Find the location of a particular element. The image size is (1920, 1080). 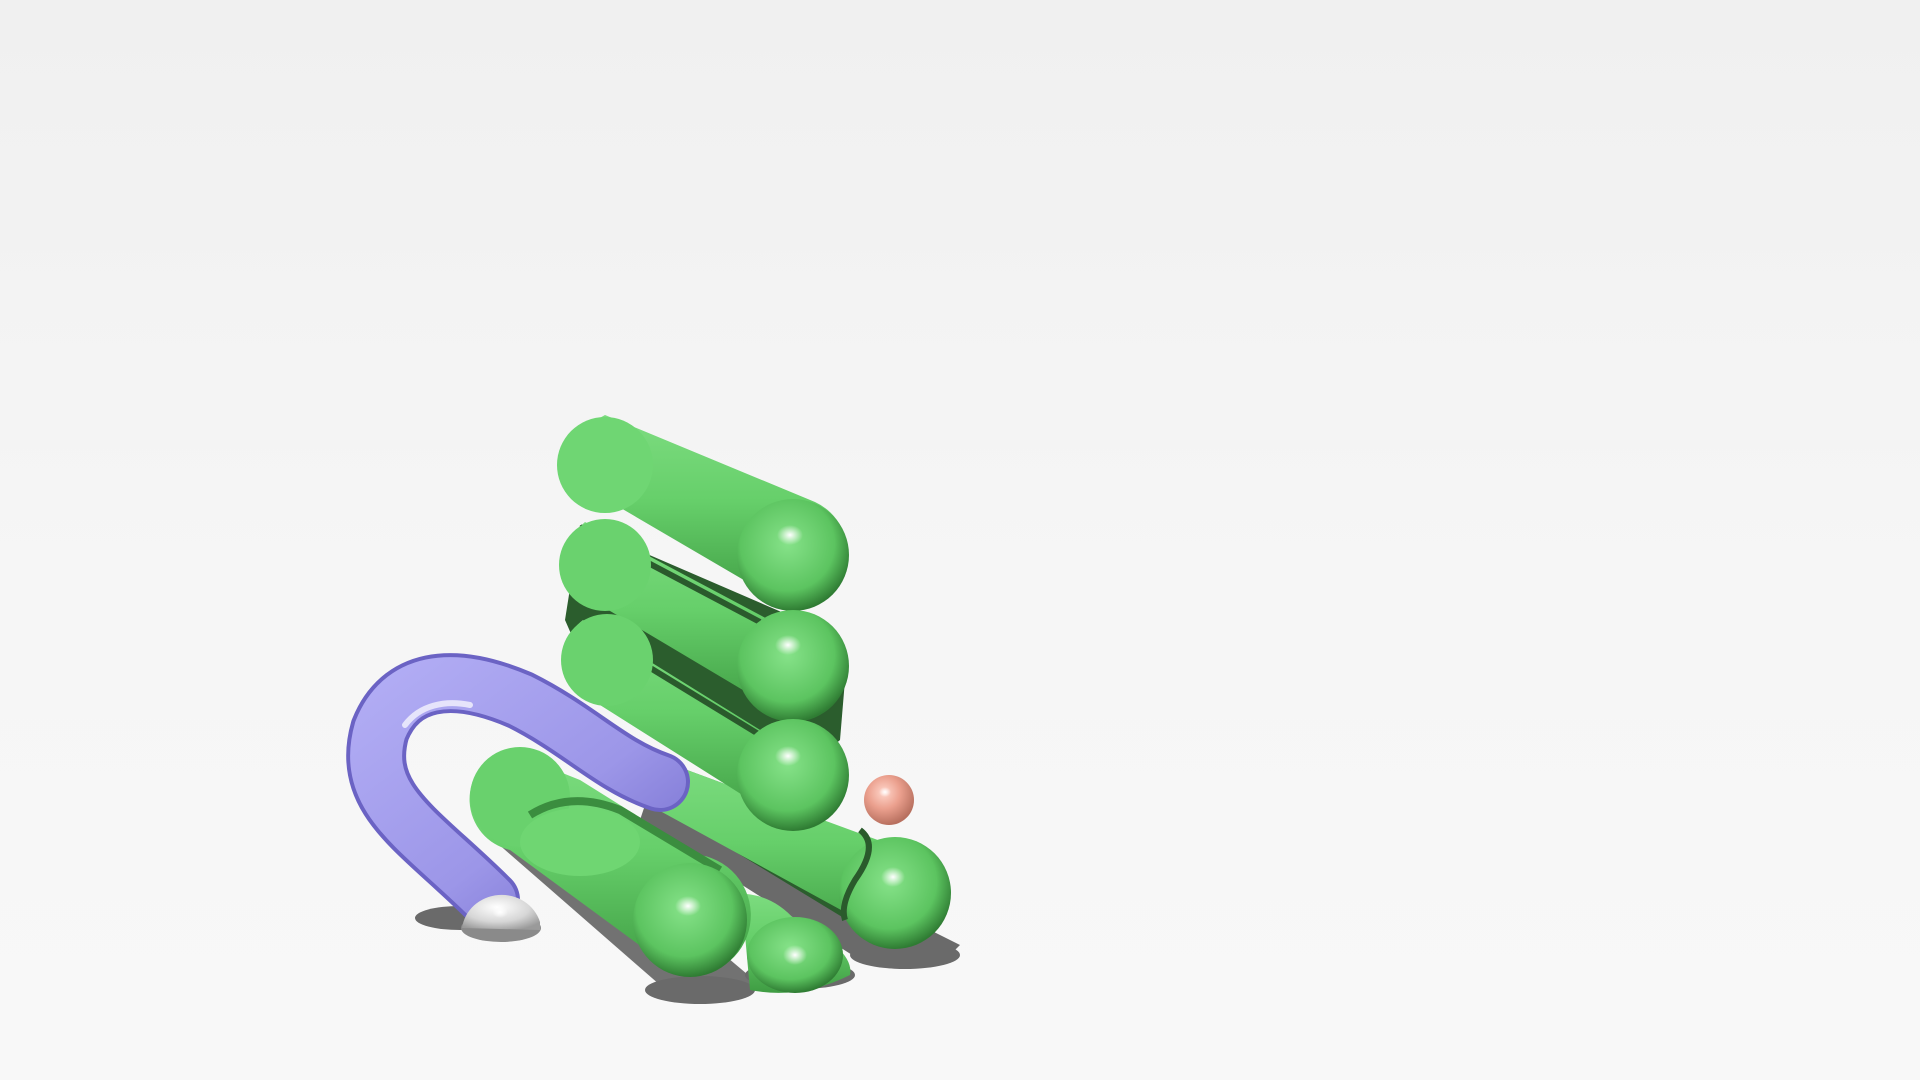

helix-lower is located at coordinates (705, 722).